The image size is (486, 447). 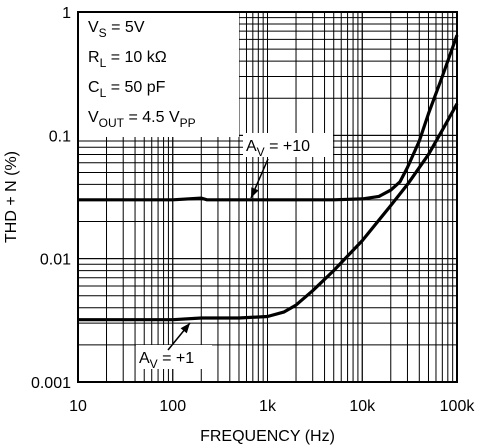 What do you see at coordinates (278, 148) in the screenshot?
I see `label-av-10: AV = +10` at bounding box center [278, 148].